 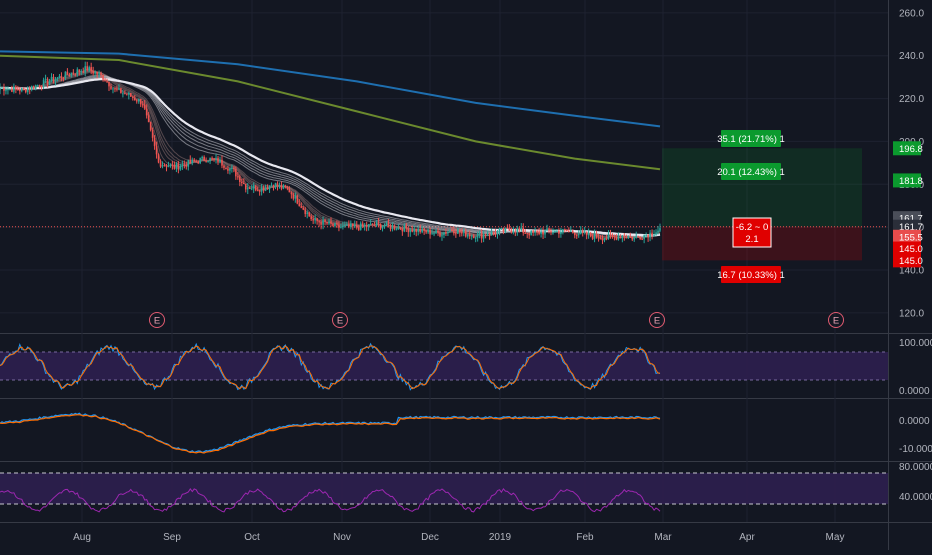 I want to click on stoch-tick: 0.0000, so click(x=914, y=391).